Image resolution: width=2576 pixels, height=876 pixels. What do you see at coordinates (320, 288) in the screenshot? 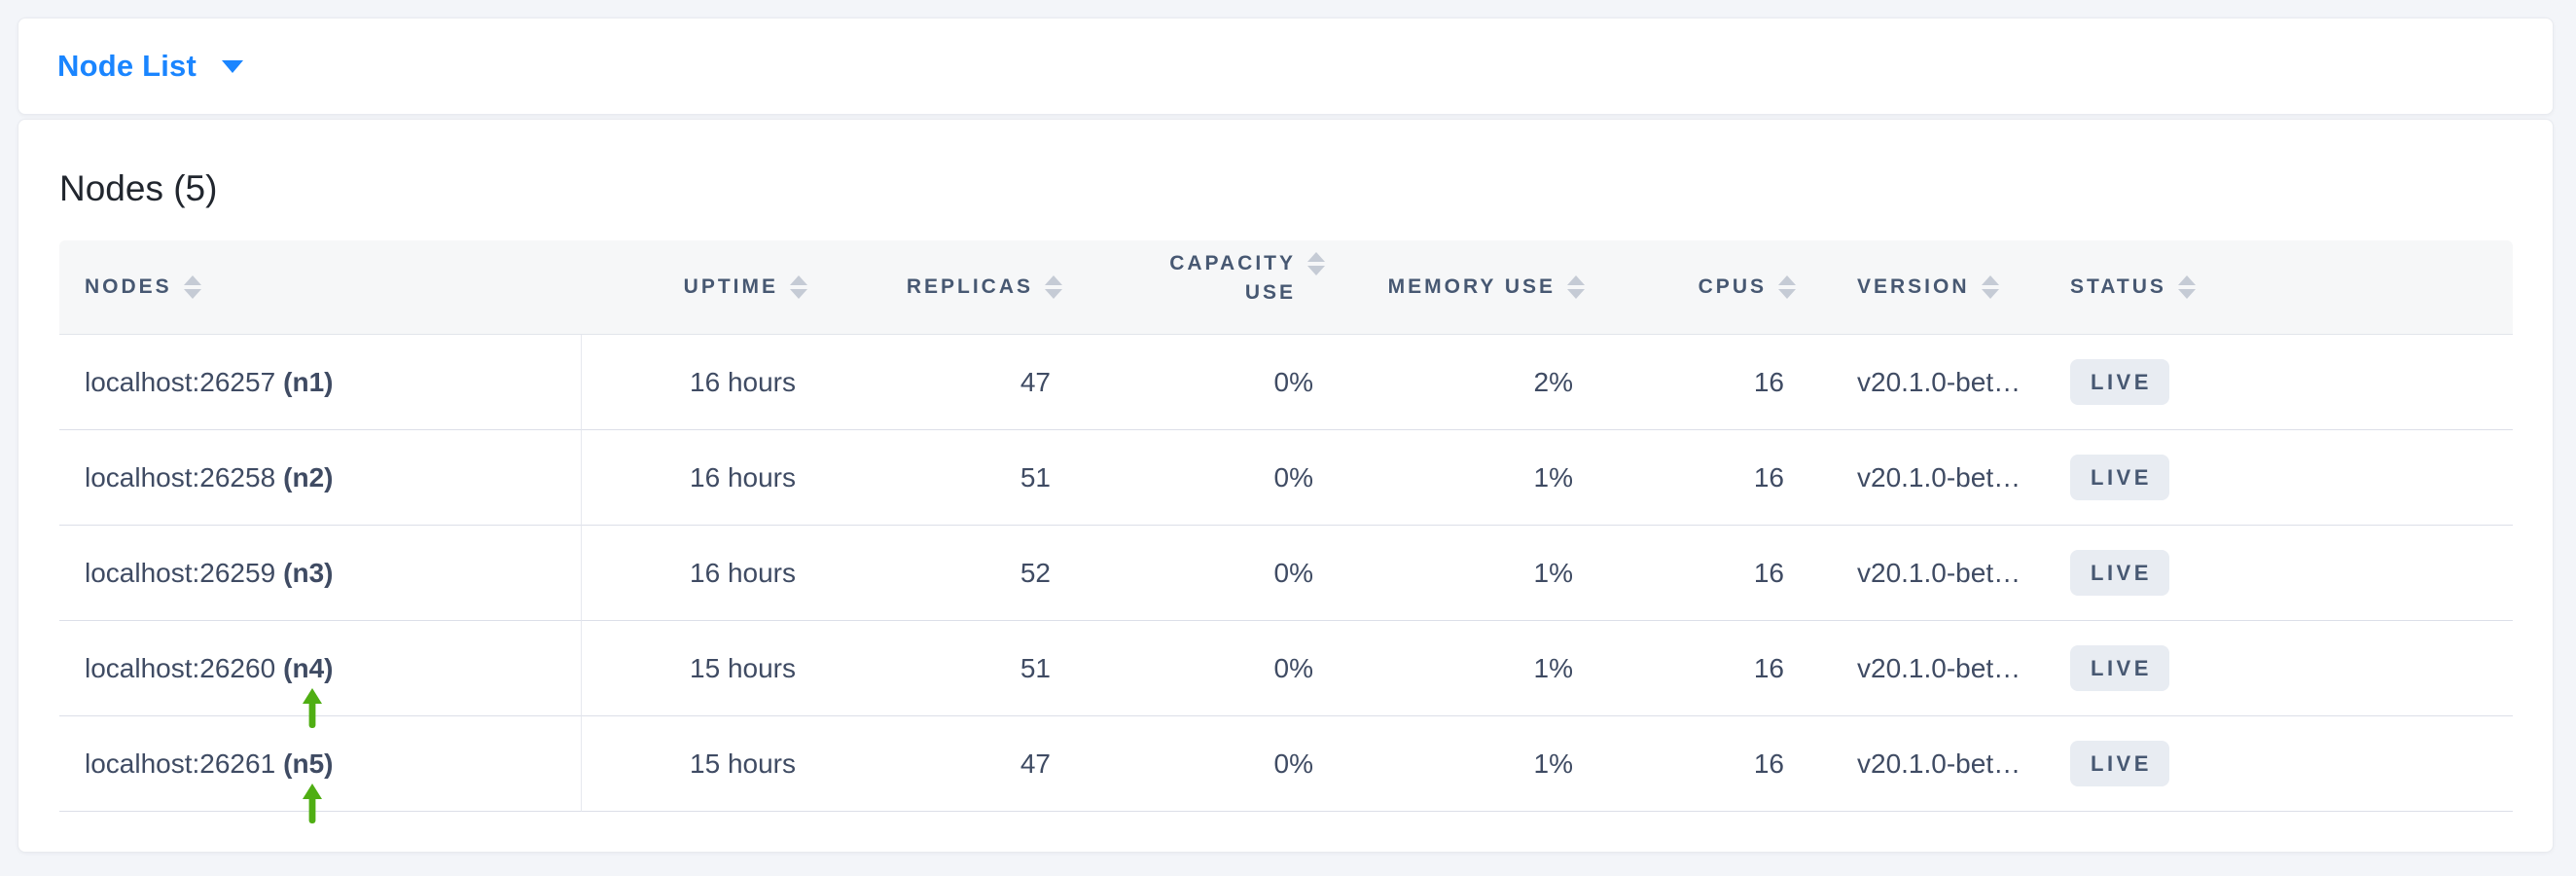
I see `column-header-nodes: NODES` at bounding box center [320, 288].